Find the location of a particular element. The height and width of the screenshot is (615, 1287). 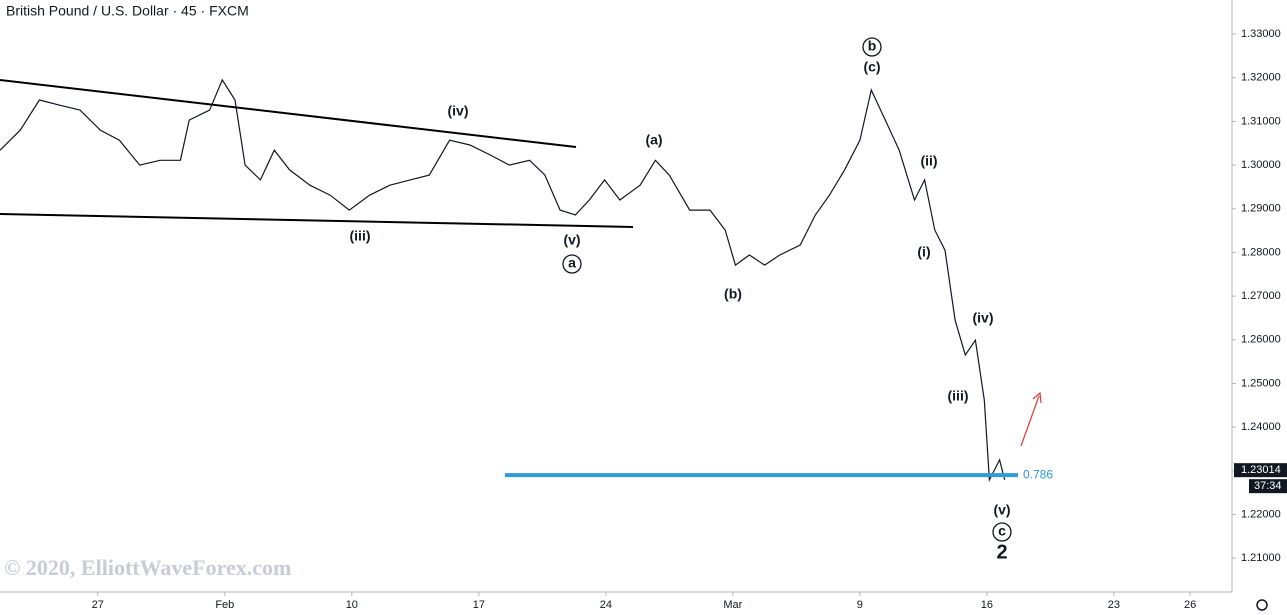

x-tick-label: 26 is located at coordinates (1190, 605).